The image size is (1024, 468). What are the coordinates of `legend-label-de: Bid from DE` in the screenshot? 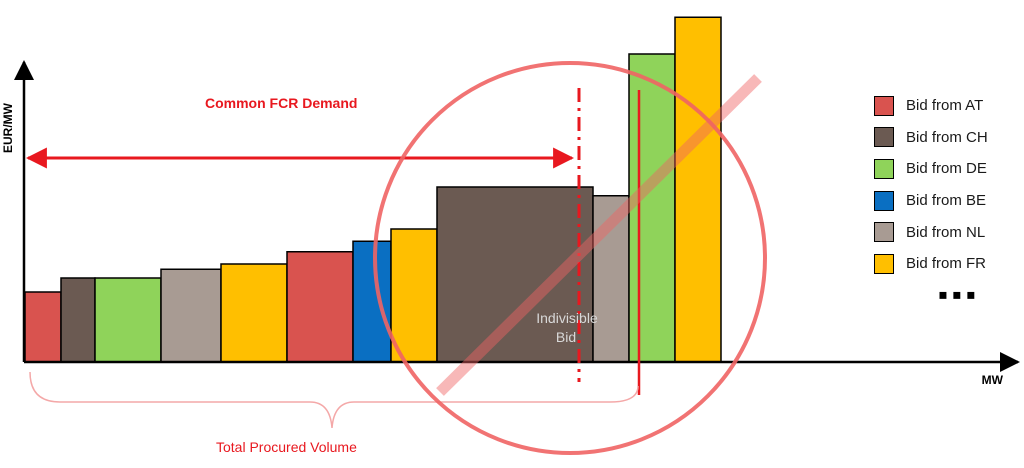 It's located at (946, 169).